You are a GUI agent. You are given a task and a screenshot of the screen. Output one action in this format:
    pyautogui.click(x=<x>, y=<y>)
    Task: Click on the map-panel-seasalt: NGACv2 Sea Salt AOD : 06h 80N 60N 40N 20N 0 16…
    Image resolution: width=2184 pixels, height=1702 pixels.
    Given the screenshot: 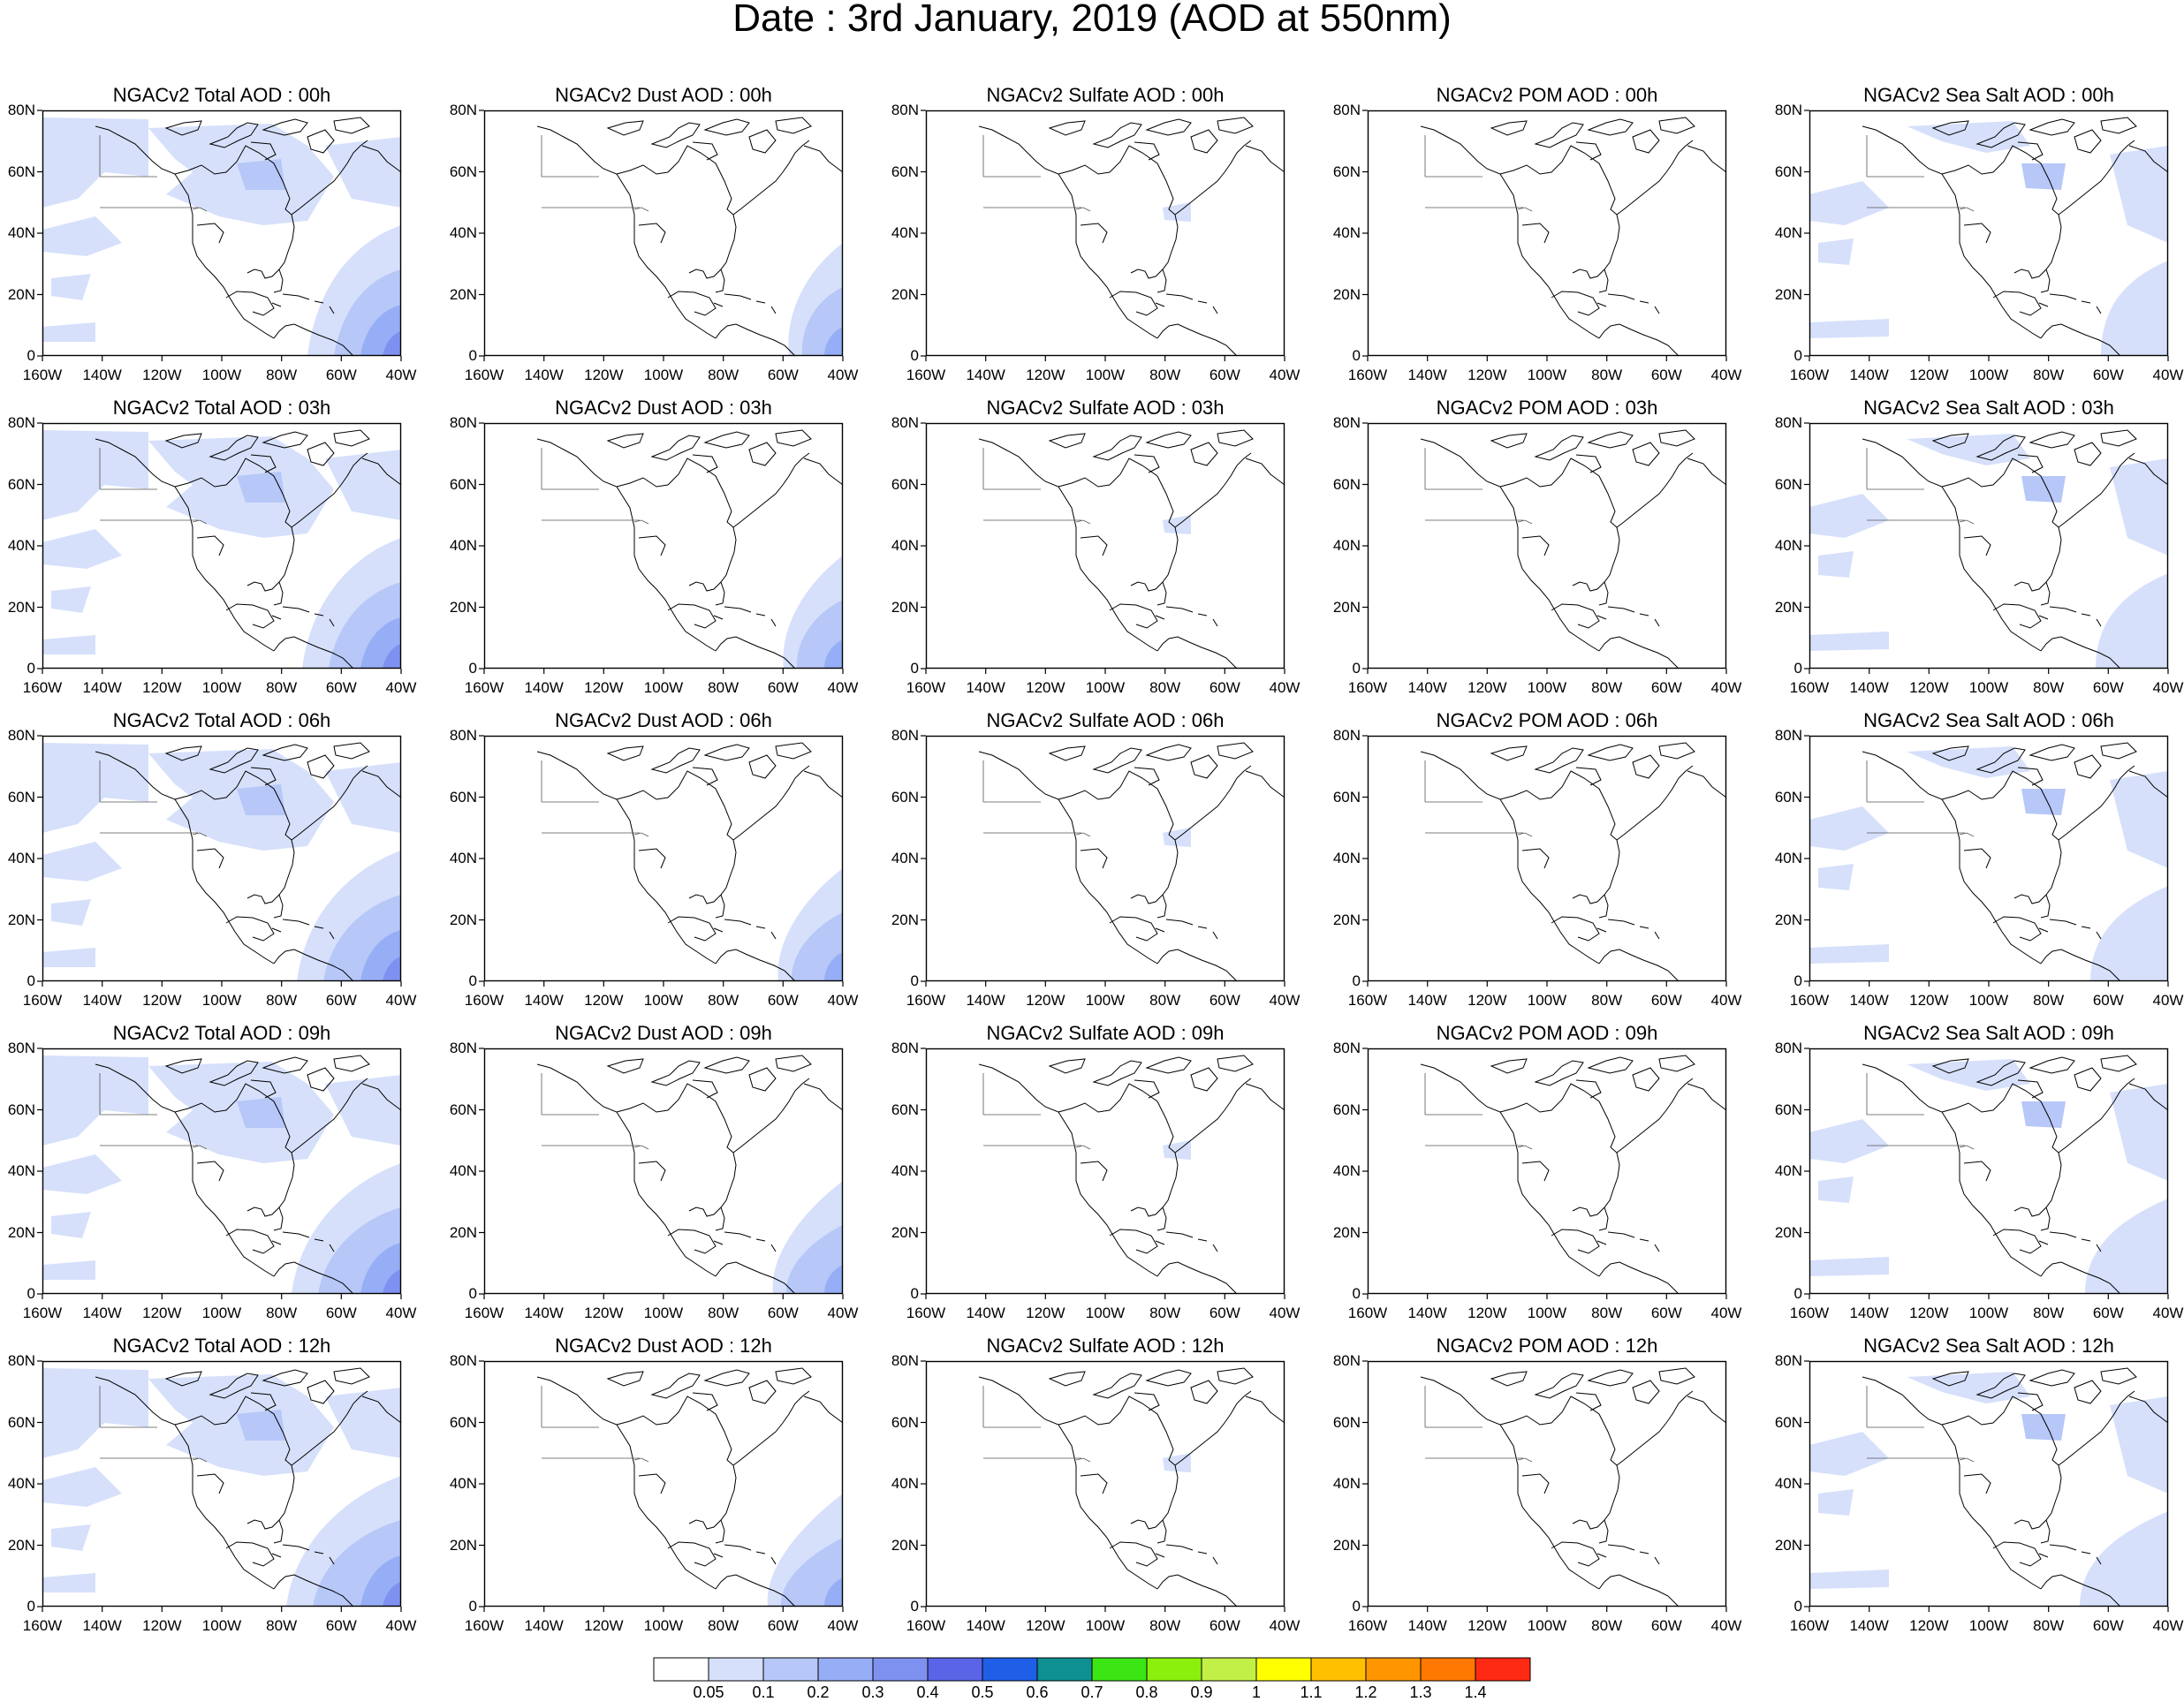 What is the action you would take?
    pyautogui.click(x=1979, y=859)
    